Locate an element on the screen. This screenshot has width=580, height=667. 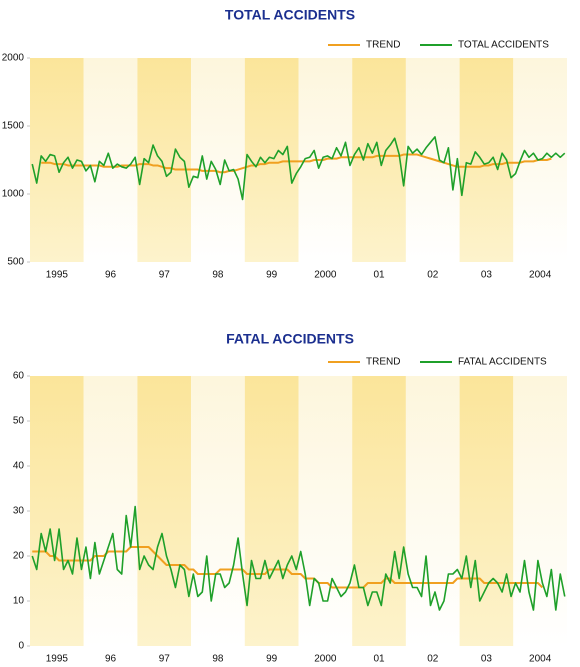
legend-label: FATAL ACCIDENTS is located at coordinates (502, 362).